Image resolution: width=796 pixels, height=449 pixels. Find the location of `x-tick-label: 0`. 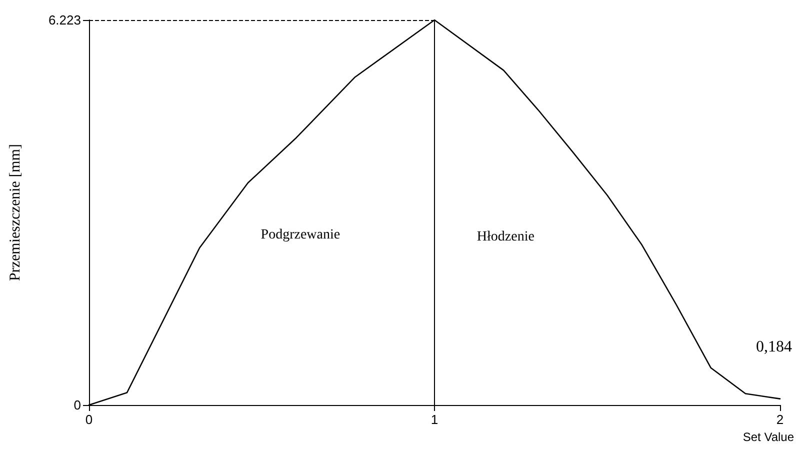

x-tick-label: 0 is located at coordinates (89, 419).